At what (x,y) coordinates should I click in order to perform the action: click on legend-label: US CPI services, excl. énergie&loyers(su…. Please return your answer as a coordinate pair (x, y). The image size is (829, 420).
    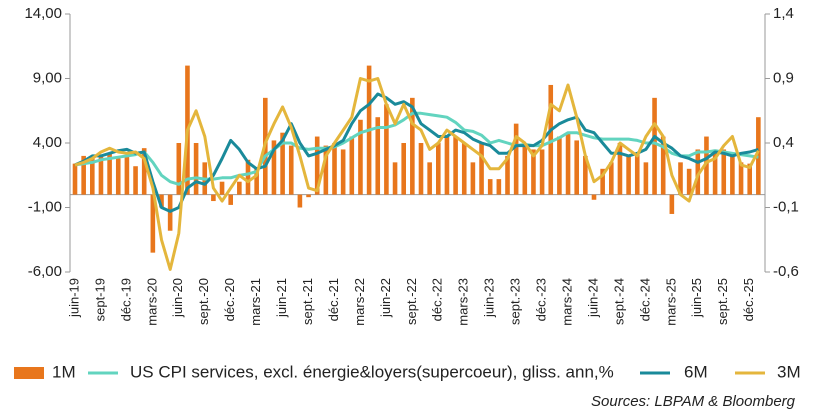
    Looking at the image, I should click on (372, 371).